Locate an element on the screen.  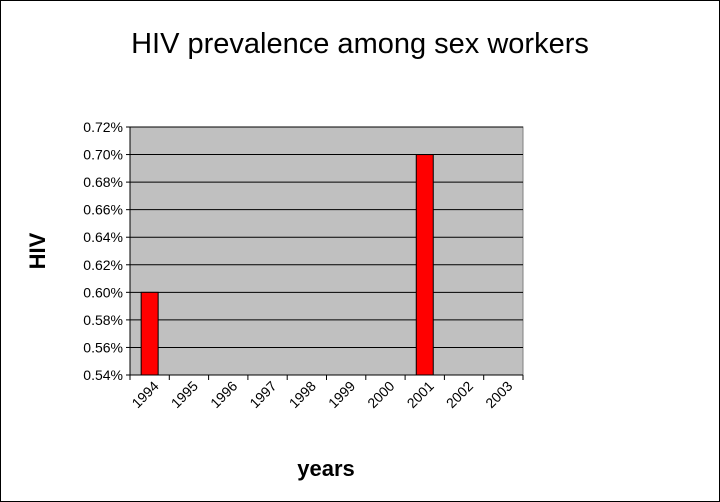
y-tick-label: 0.60% is located at coordinates (103, 292).